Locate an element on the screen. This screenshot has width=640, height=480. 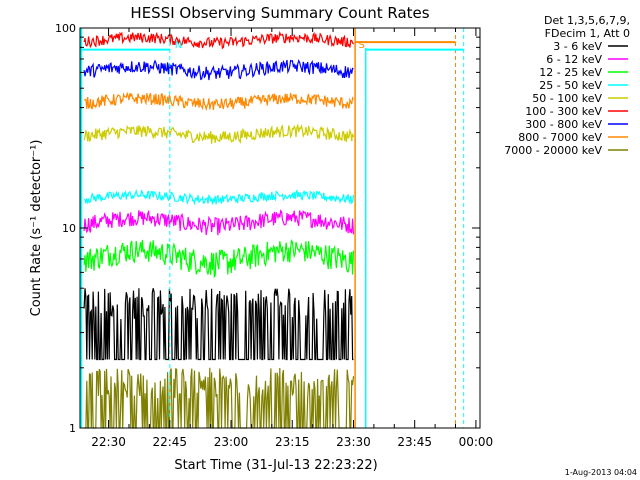
legend-label-4: 50 - 100 keV is located at coordinates (567, 98).